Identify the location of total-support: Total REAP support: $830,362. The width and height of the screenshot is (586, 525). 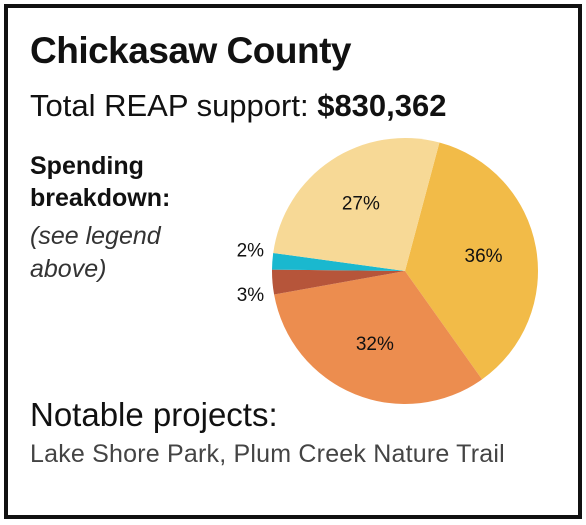
(238, 106).